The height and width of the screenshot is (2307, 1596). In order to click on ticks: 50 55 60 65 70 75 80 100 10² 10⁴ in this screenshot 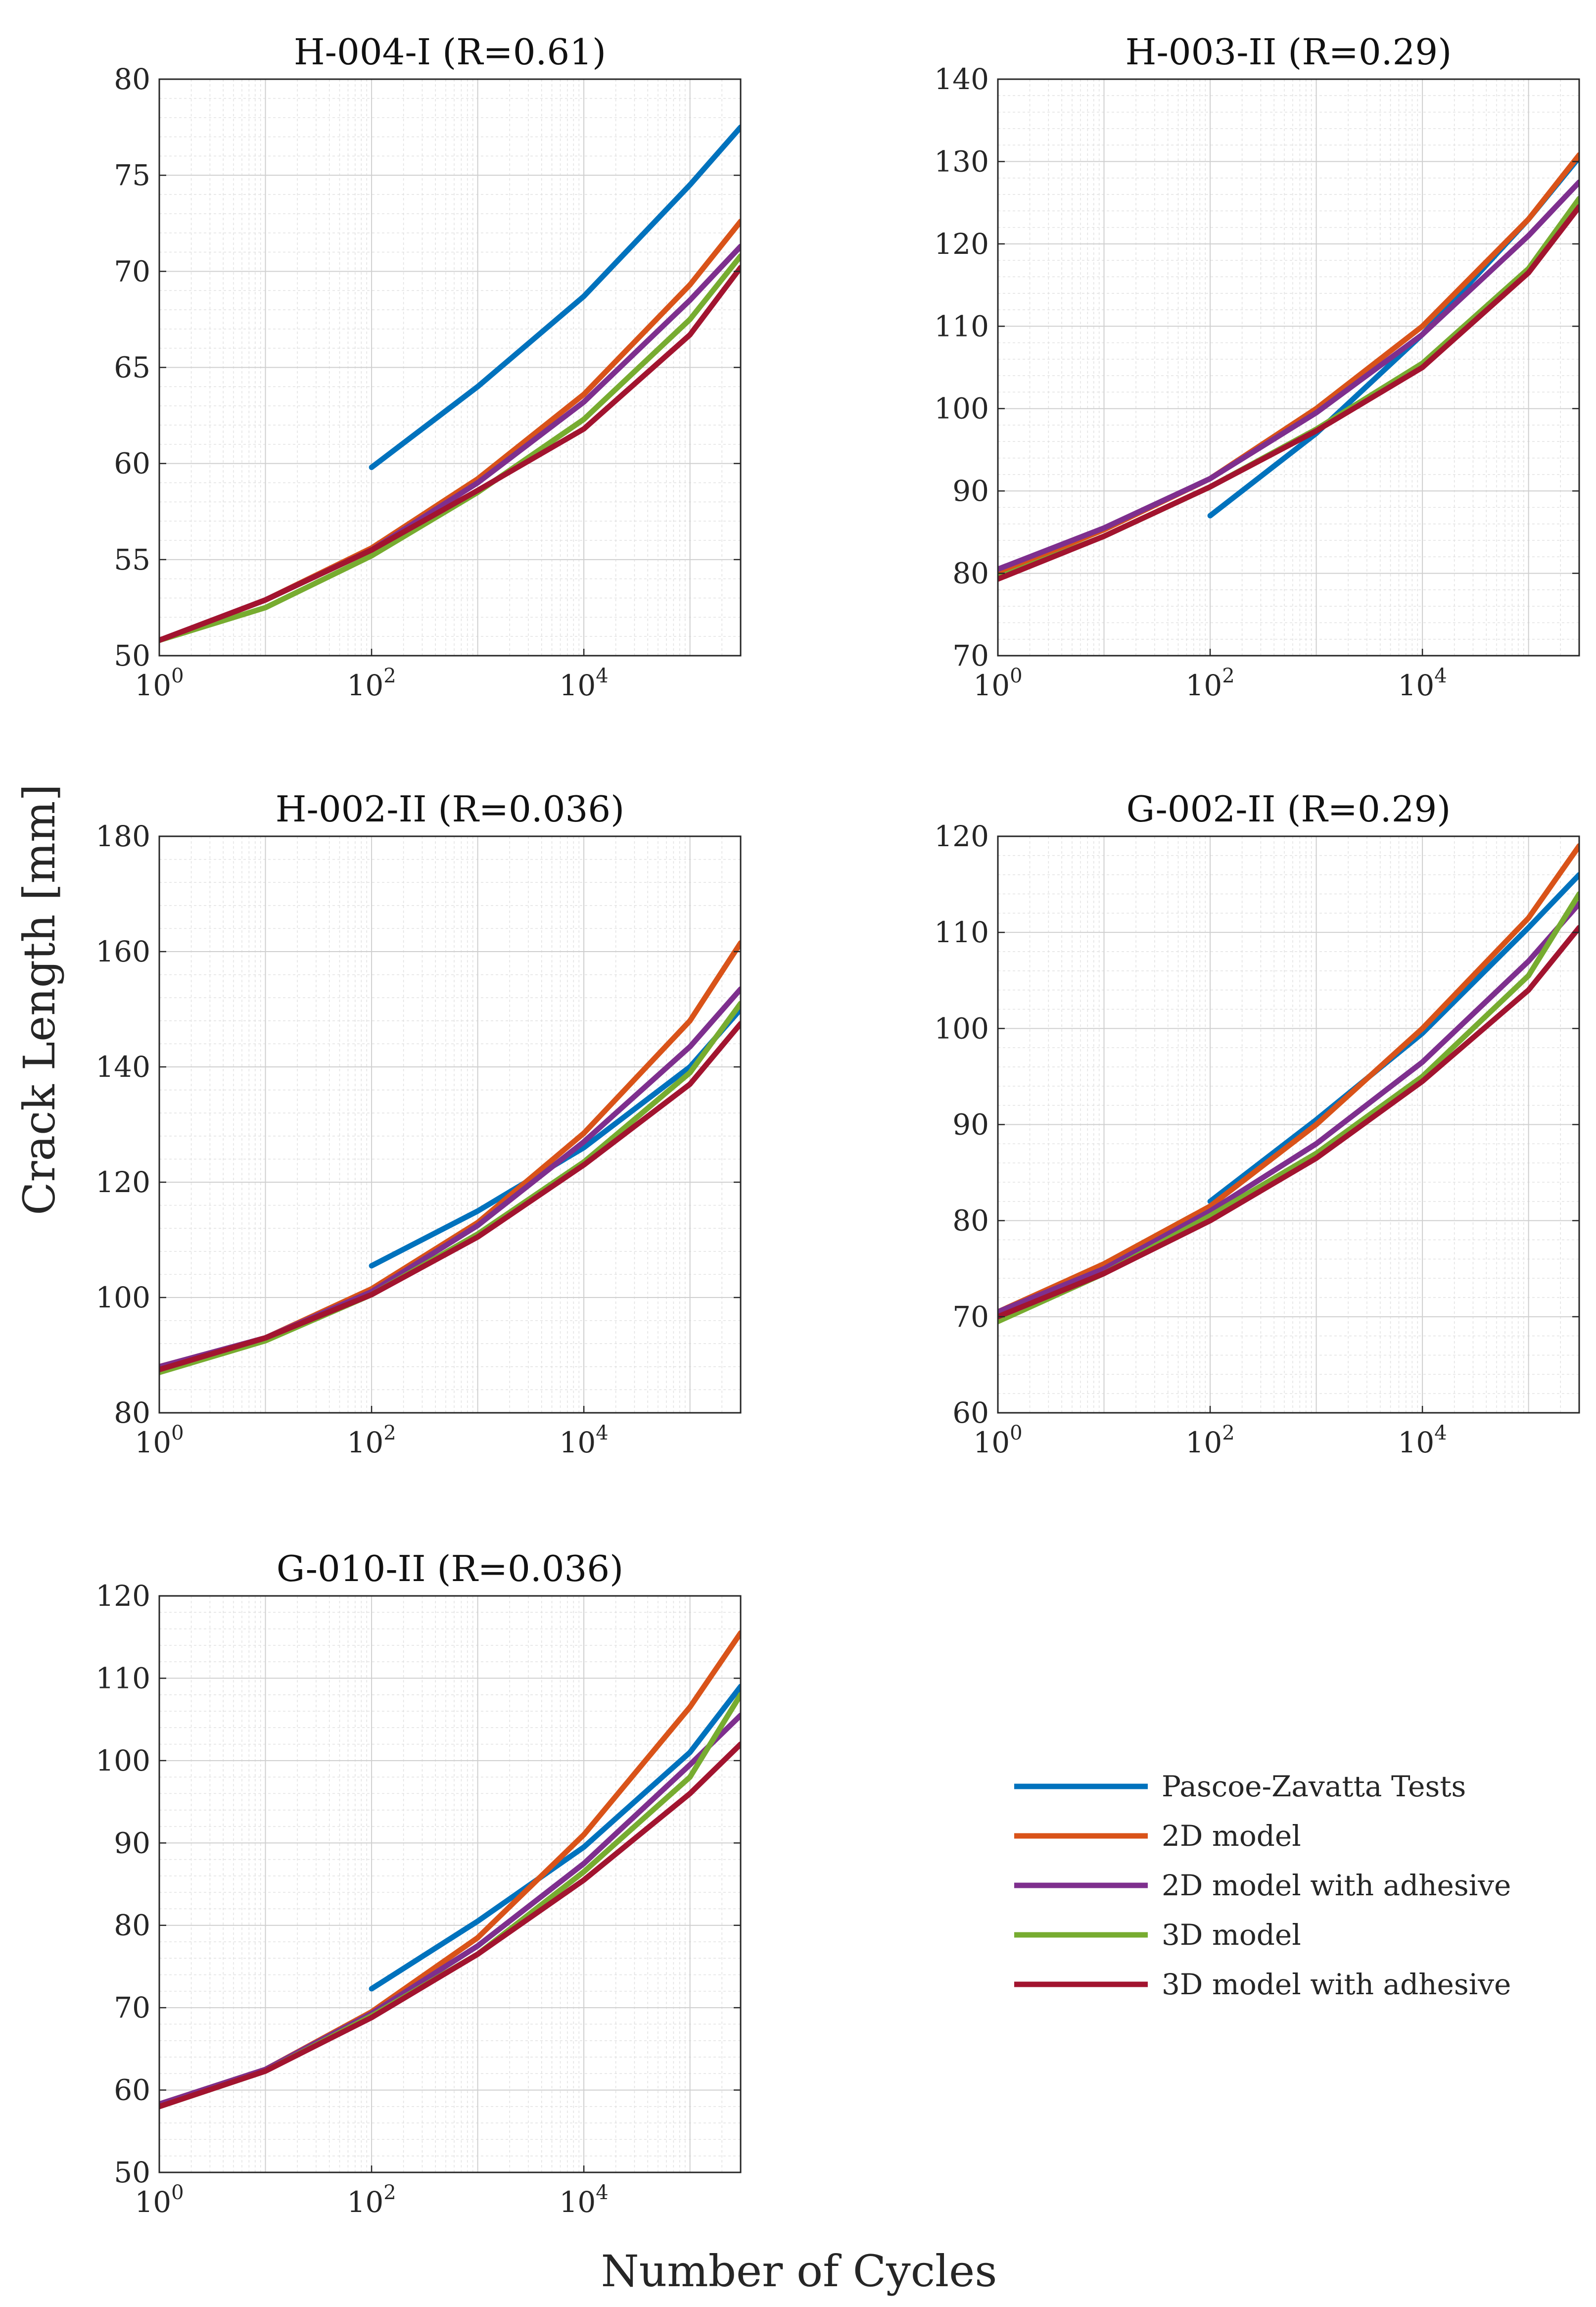, I will do `click(427, 382)`.